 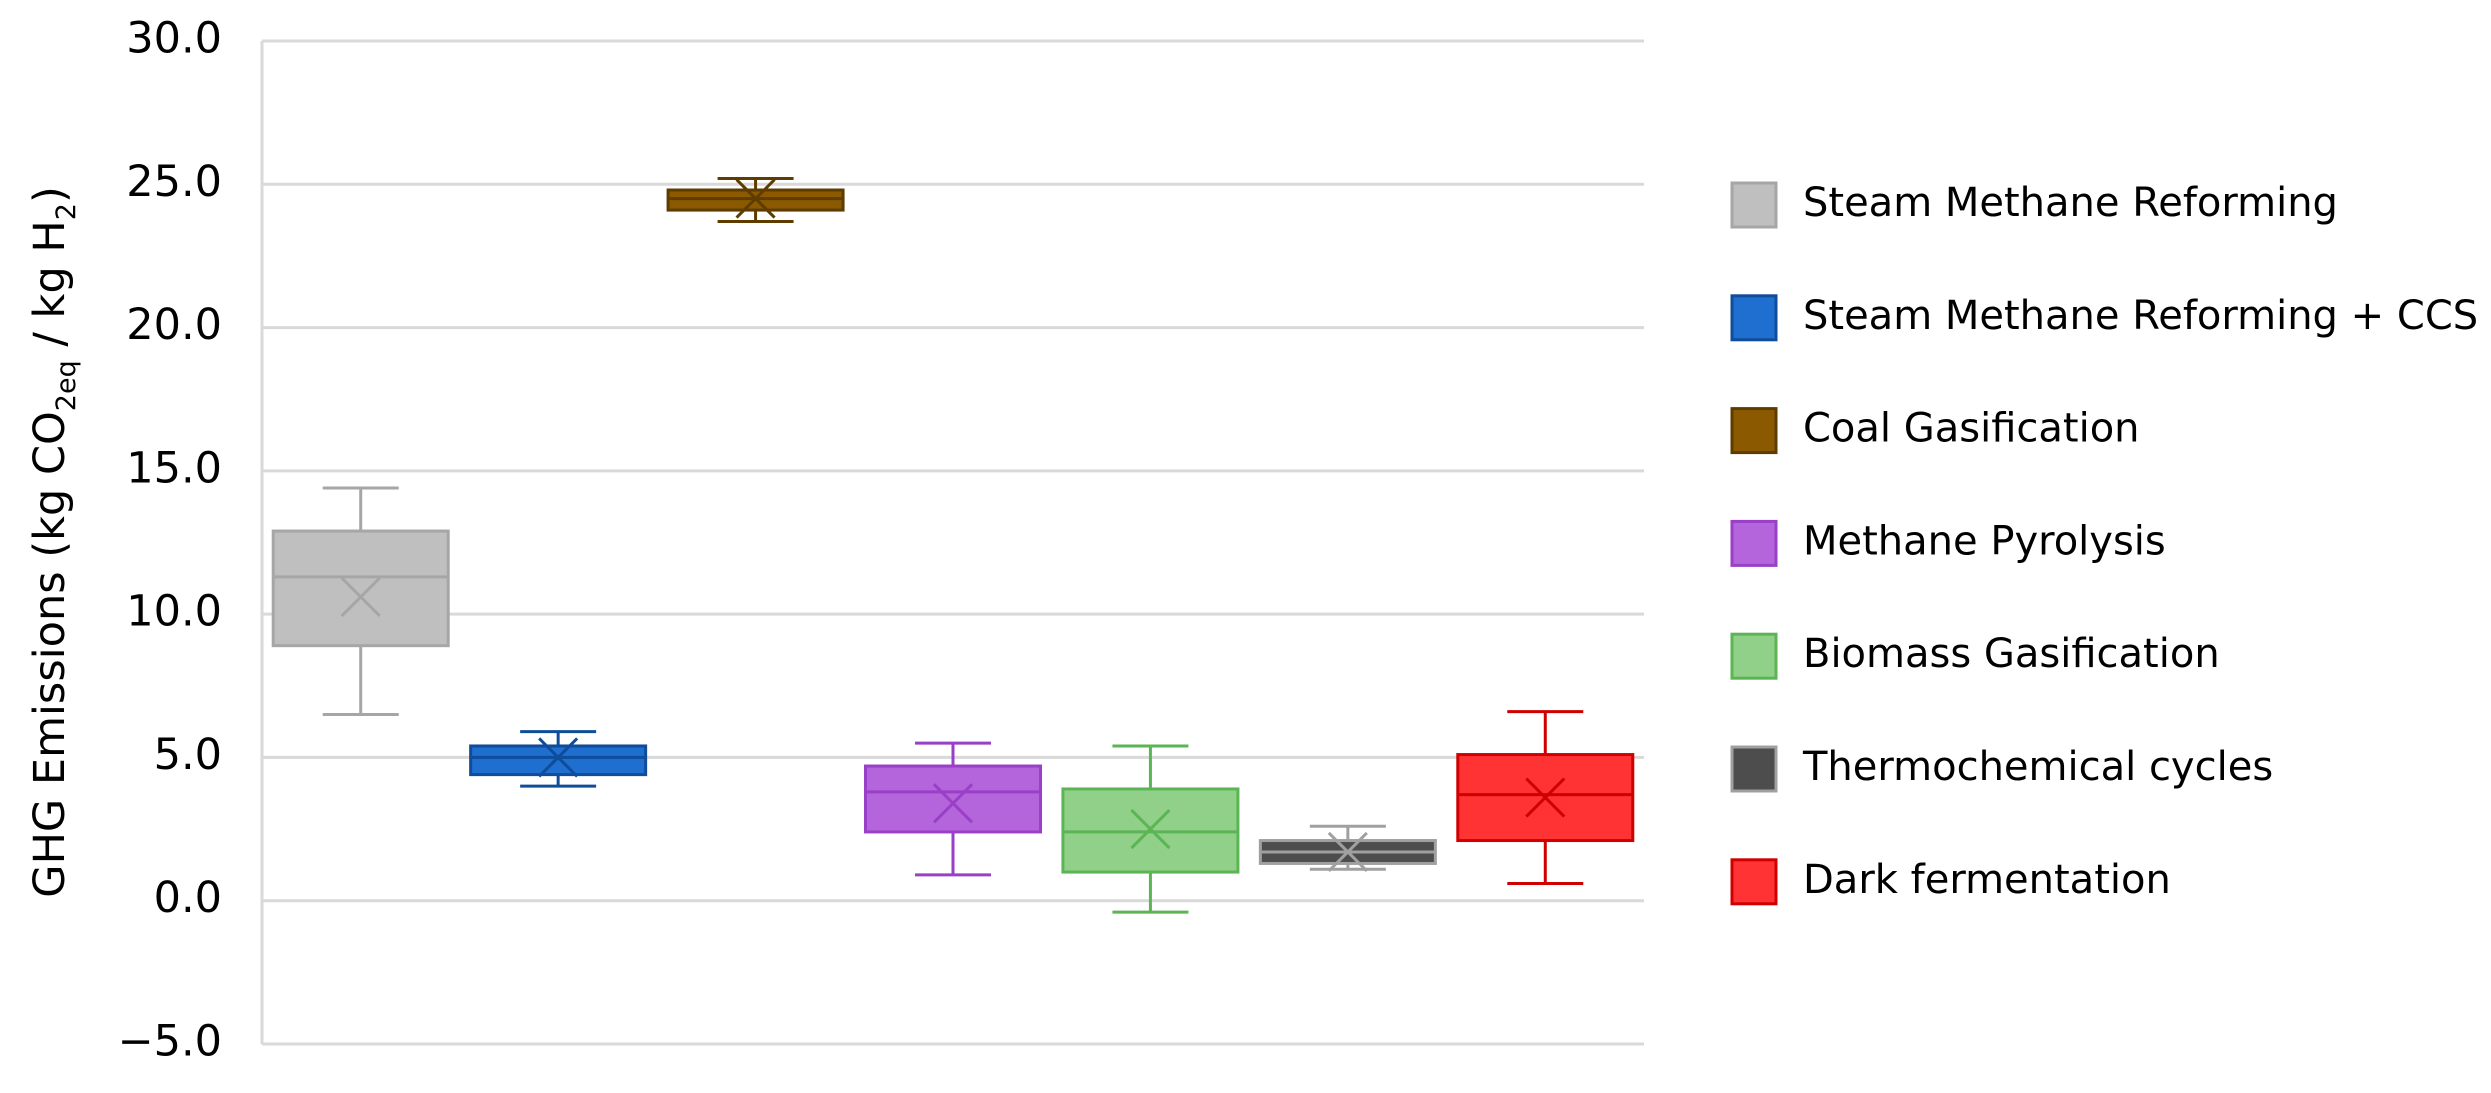 What do you see at coordinates (174, 39) in the screenshot?
I see `y-tick-label: 30.0` at bounding box center [174, 39].